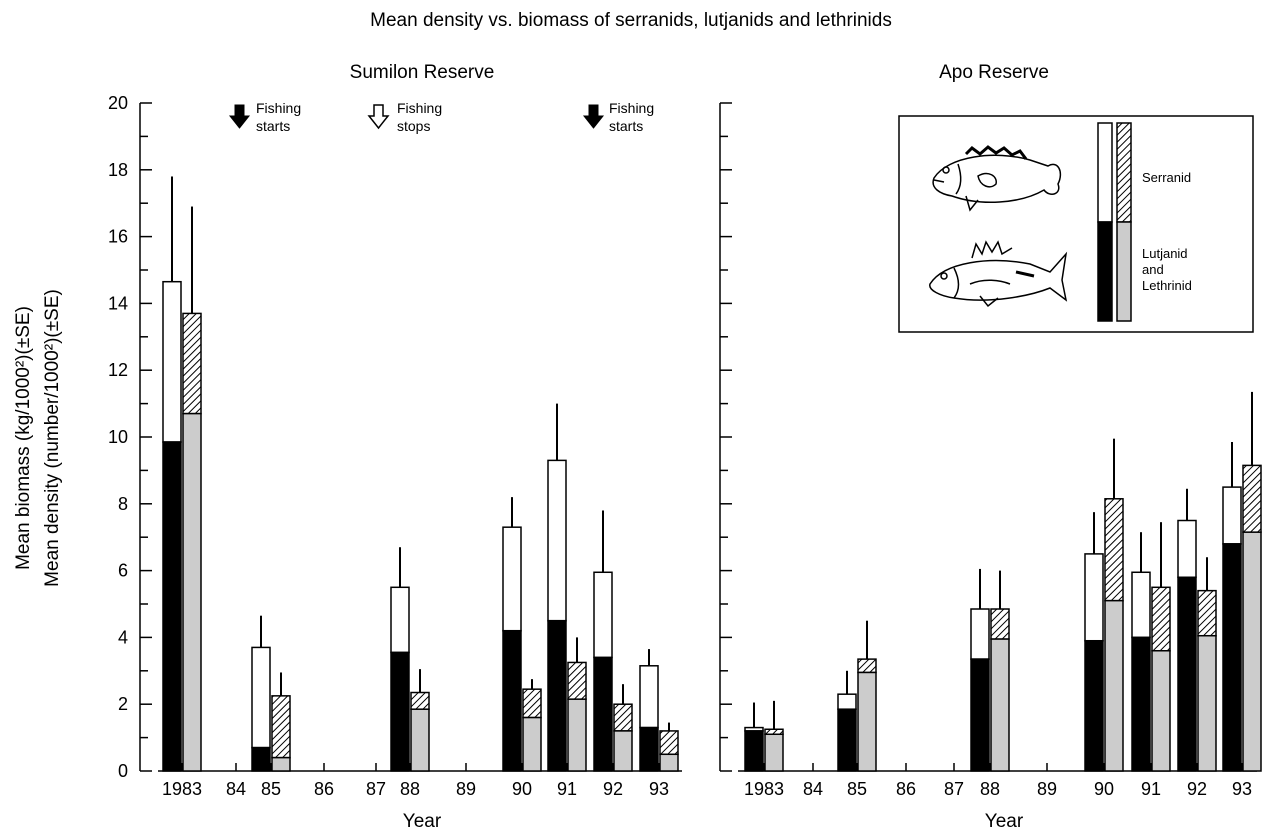 Image resolution: width=1263 pixels, height=834 pixels. I want to click on legend-density-lutjanid-swatch, so click(1124, 271).